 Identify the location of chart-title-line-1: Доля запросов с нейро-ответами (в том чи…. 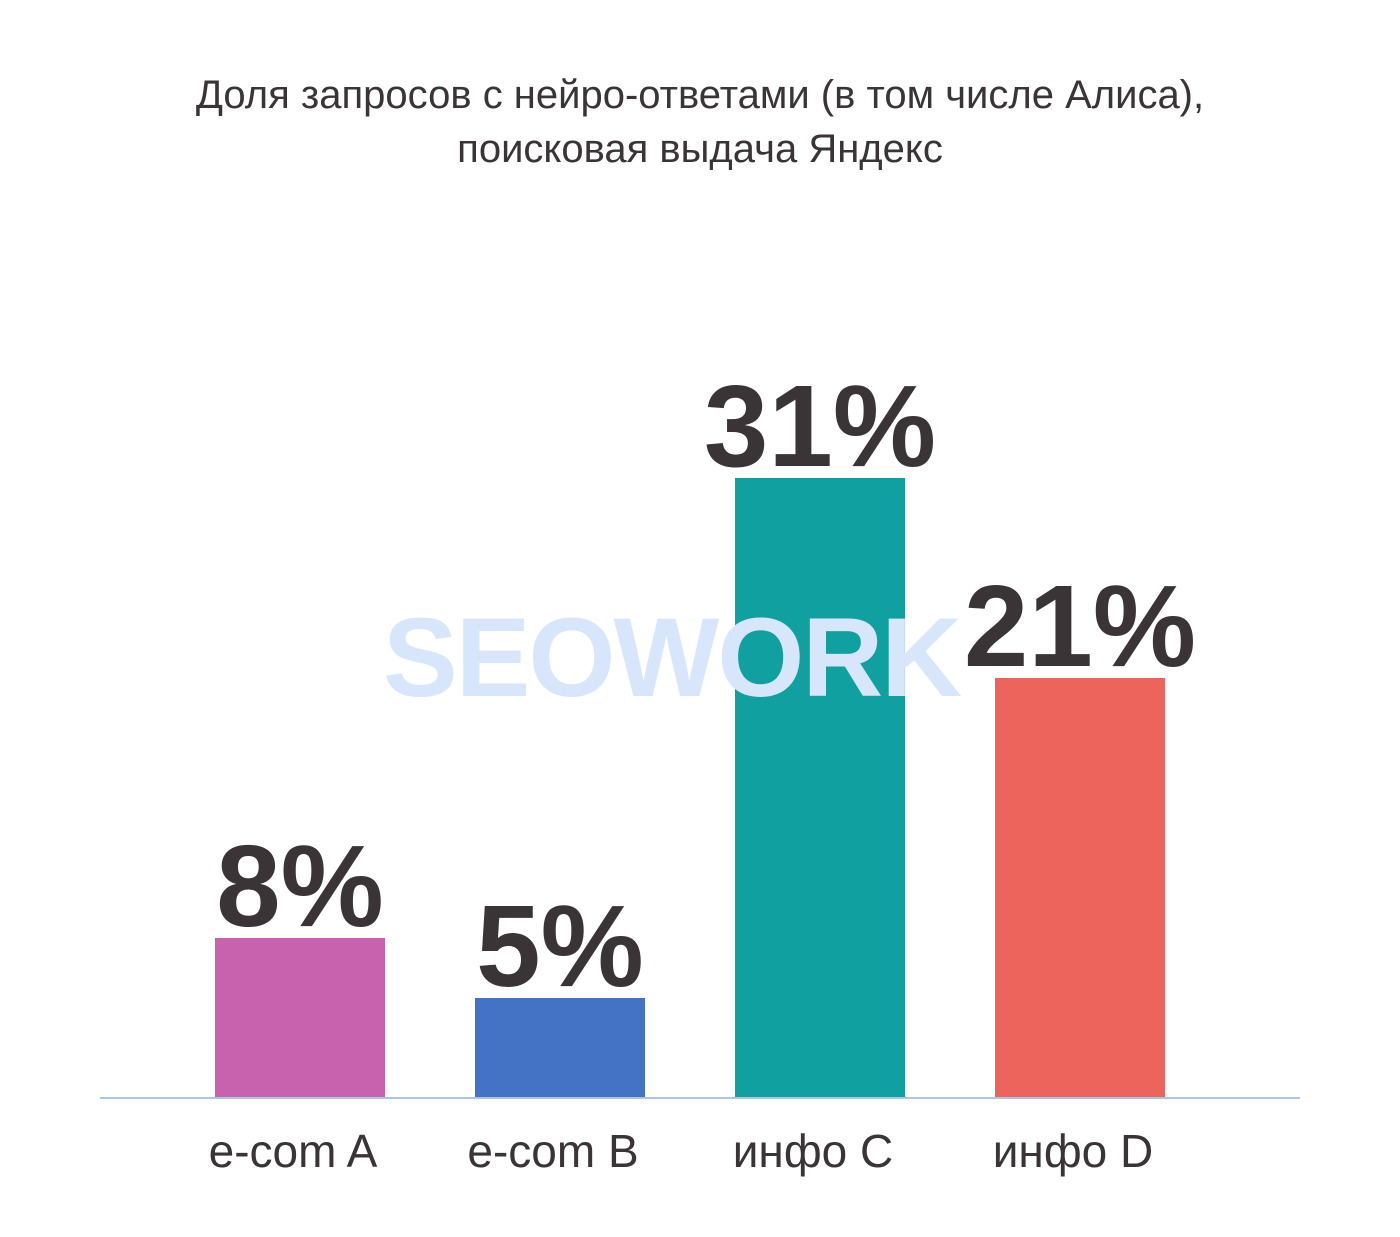
(700, 95).